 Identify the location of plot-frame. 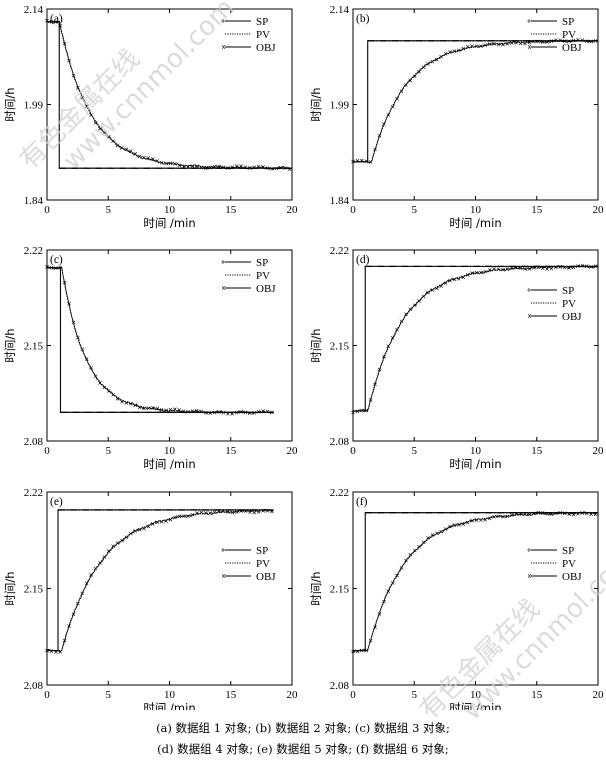
(475, 345).